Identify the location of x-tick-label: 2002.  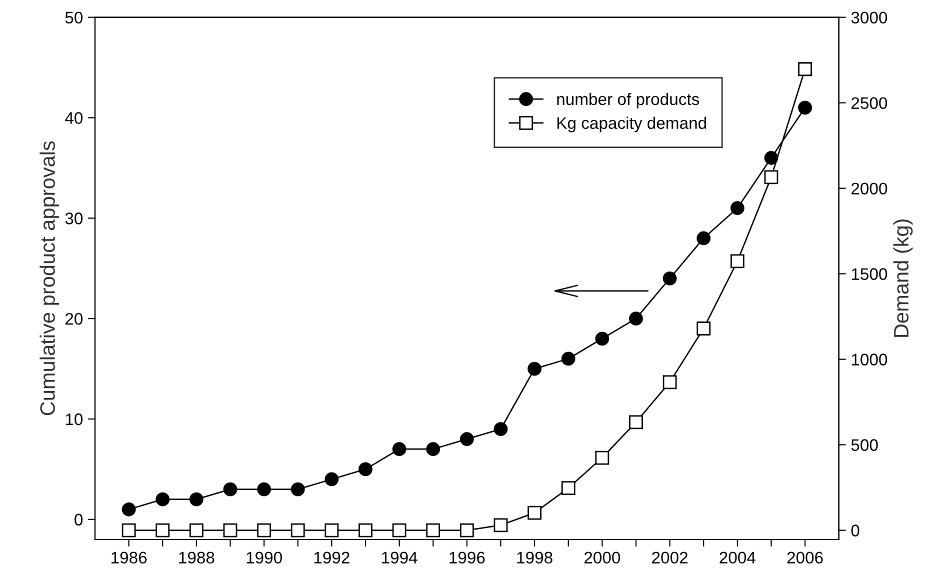
(670, 558).